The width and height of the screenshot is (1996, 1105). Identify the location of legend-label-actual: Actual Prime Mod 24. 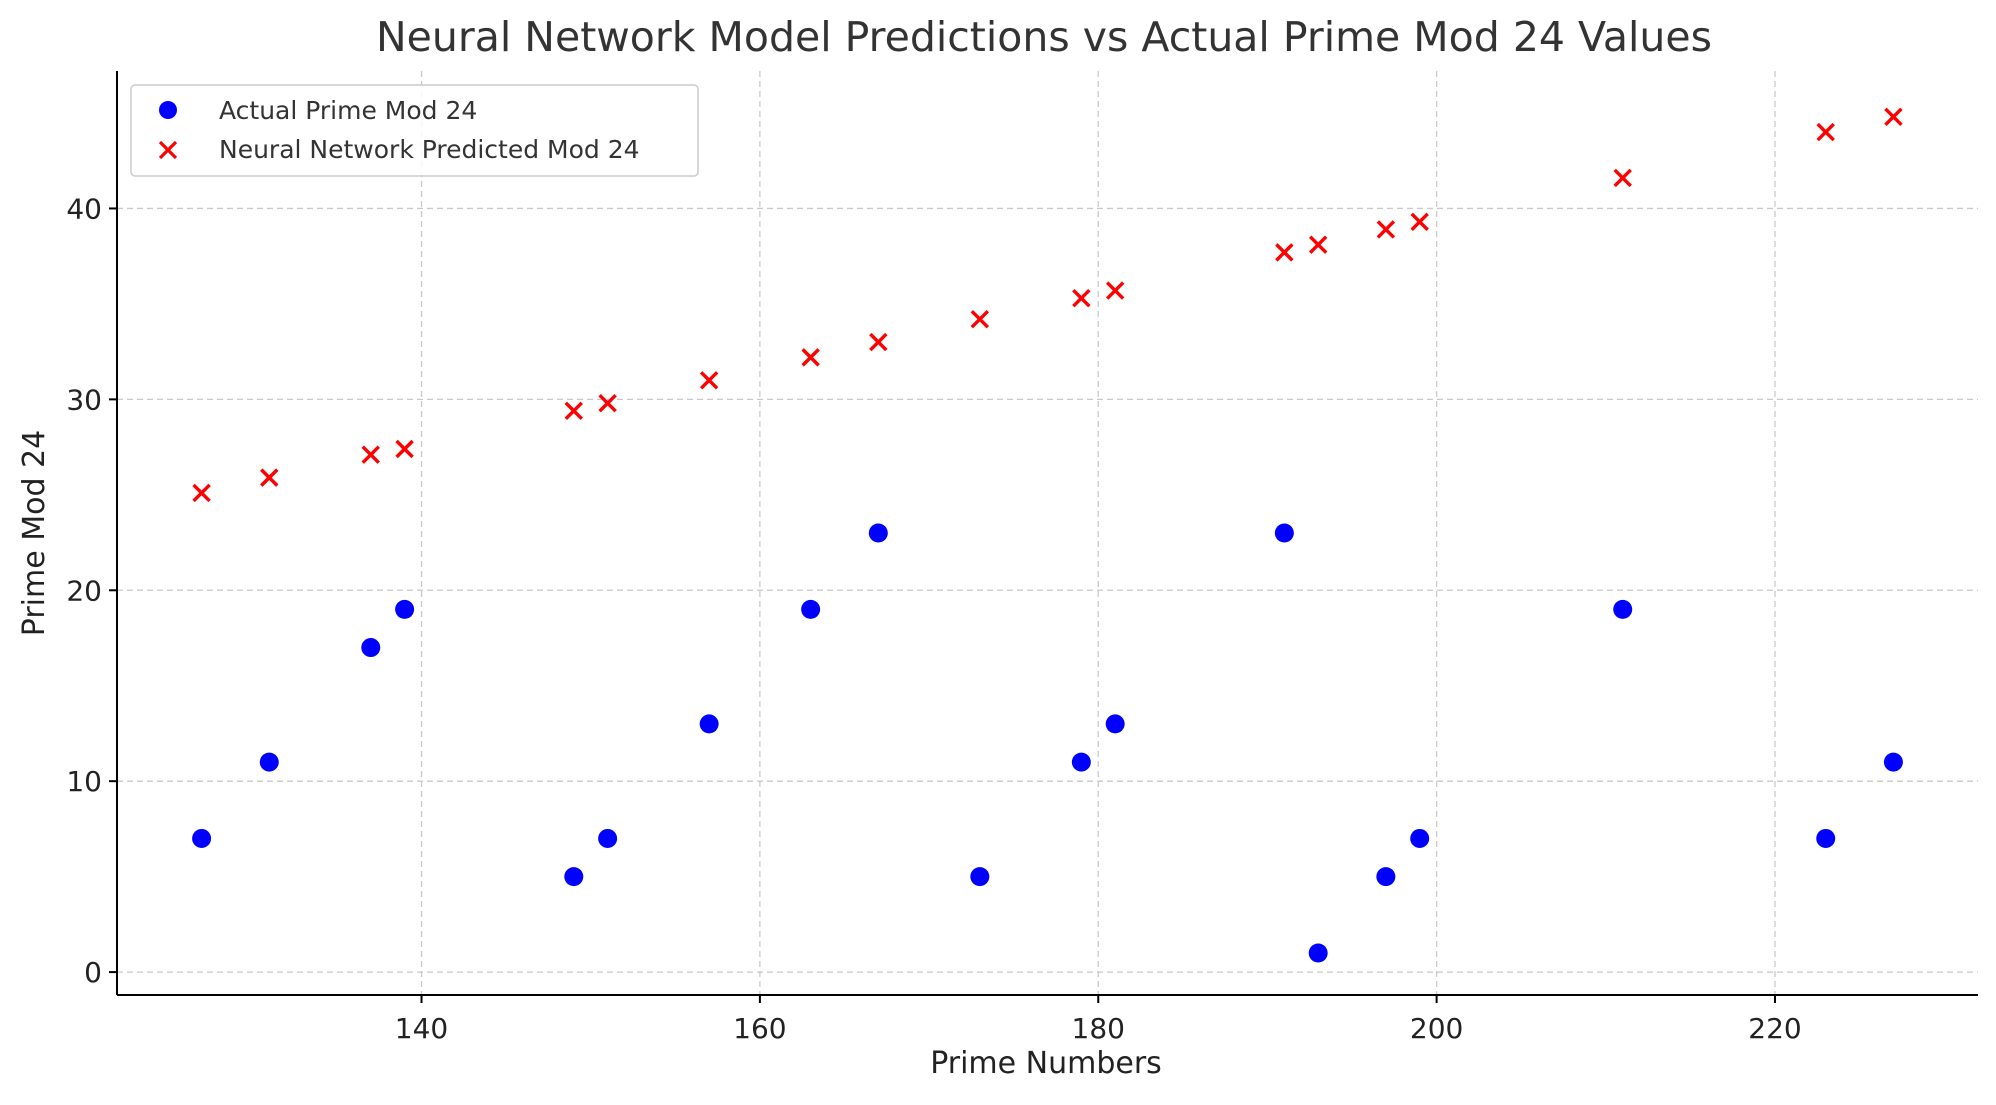
(348, 110).